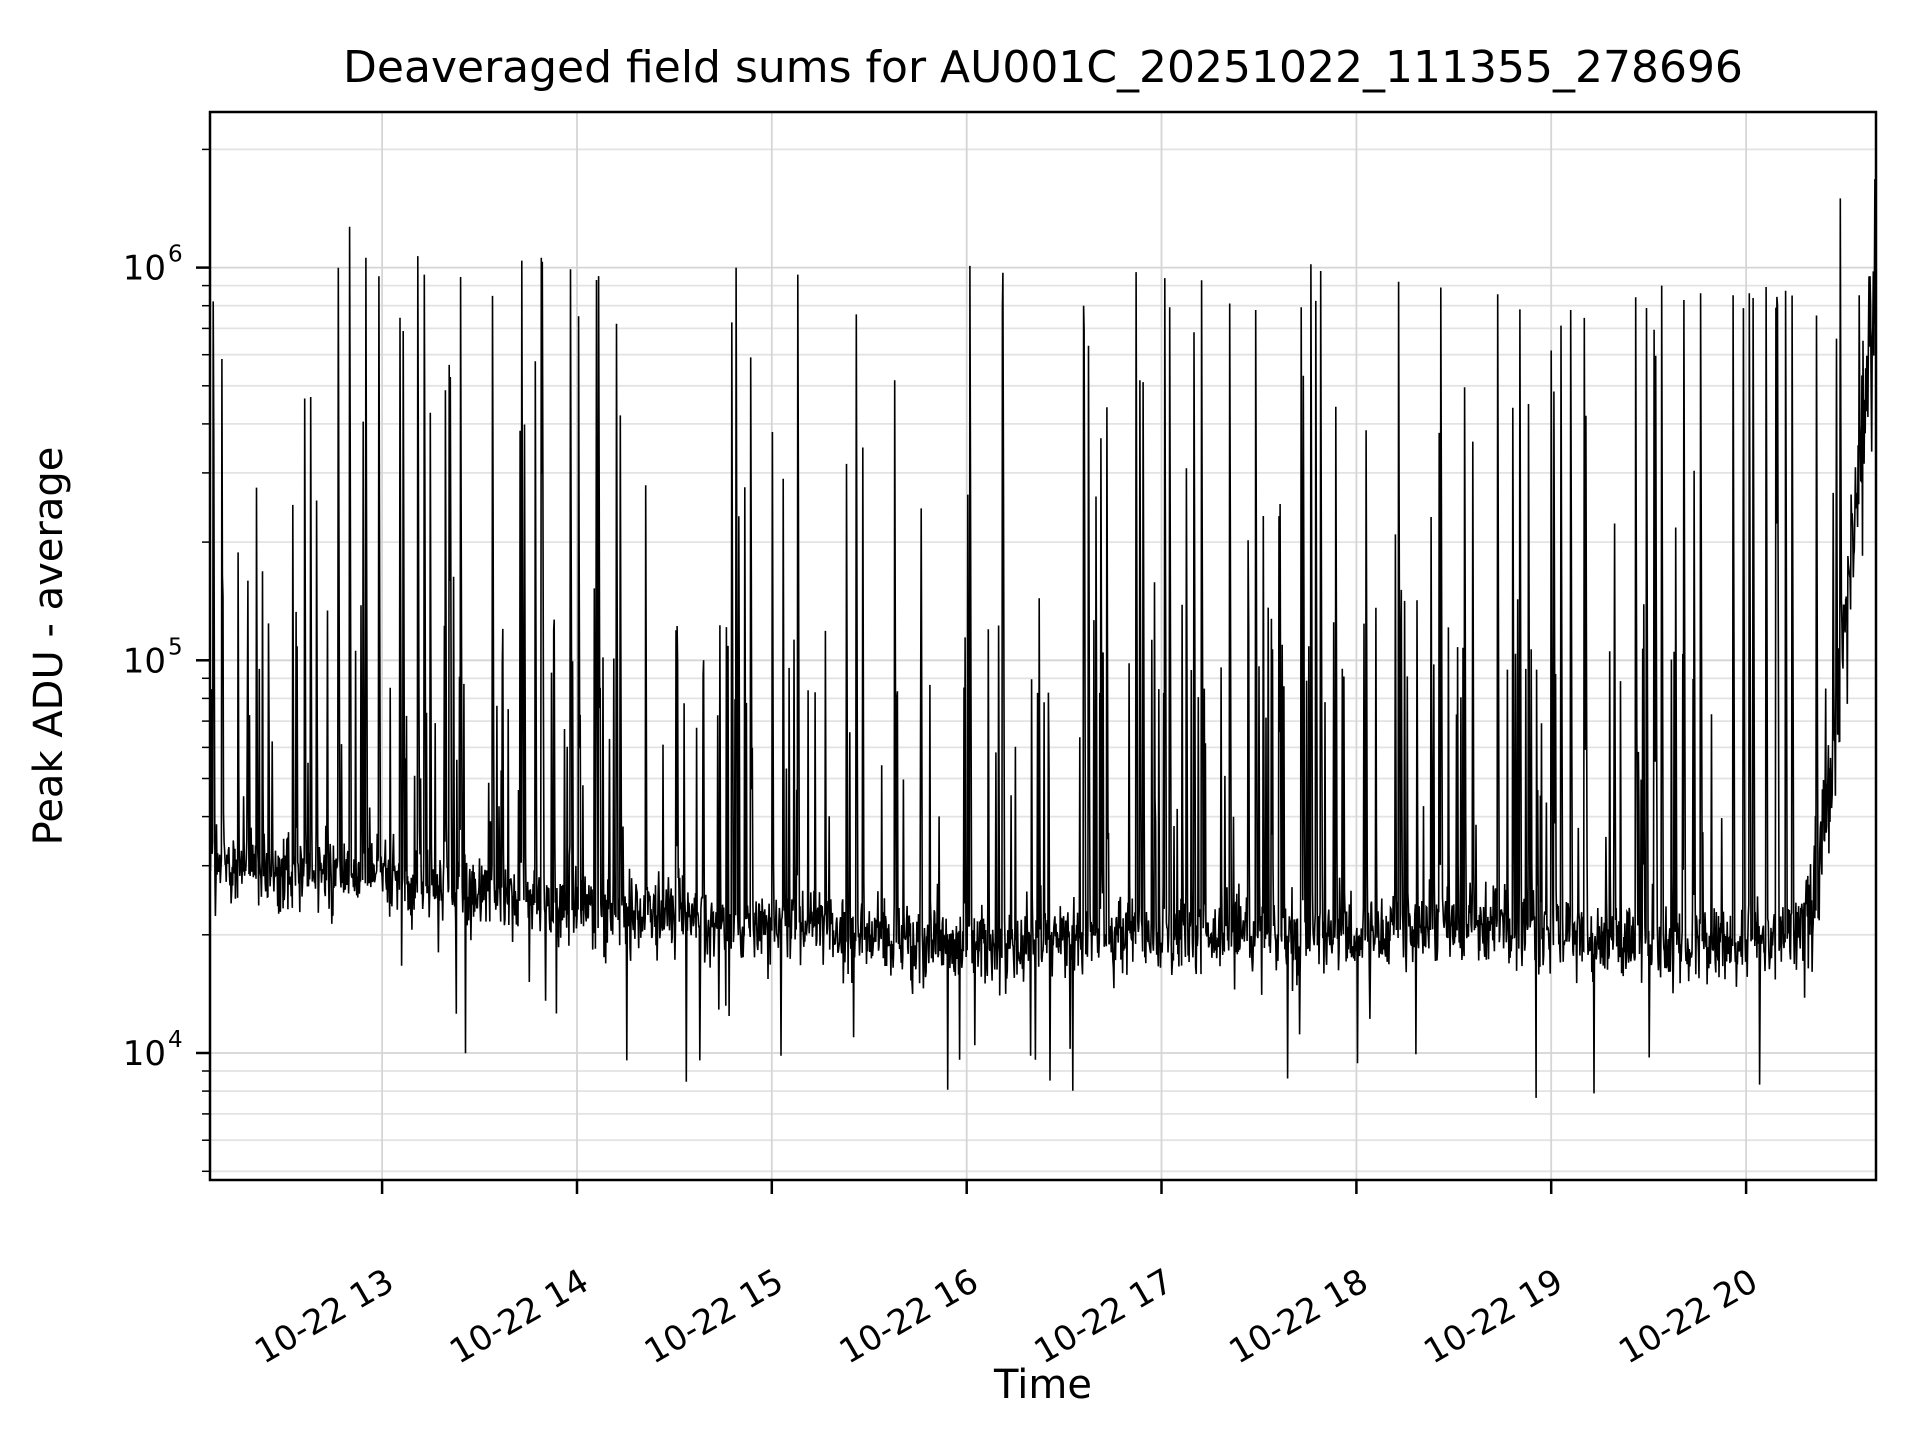 The width and height of the screenshot is (1920, 1440). What do you see at coordinates (175, 647) in the screenshot?
I see `y-tick-label-exponent: 5` at bounding box center [175, 647].